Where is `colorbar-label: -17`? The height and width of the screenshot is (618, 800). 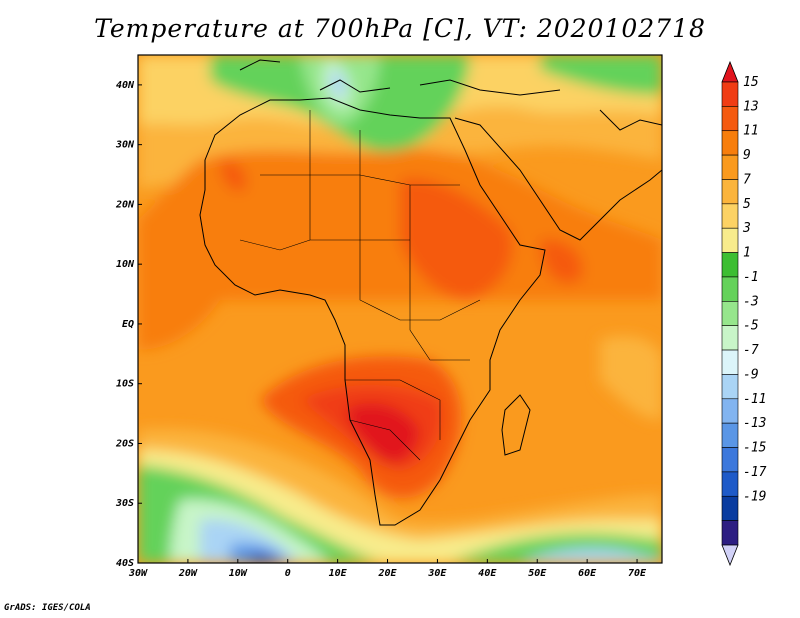
colorbar-label: -17 is located at coordinates (755, 472).